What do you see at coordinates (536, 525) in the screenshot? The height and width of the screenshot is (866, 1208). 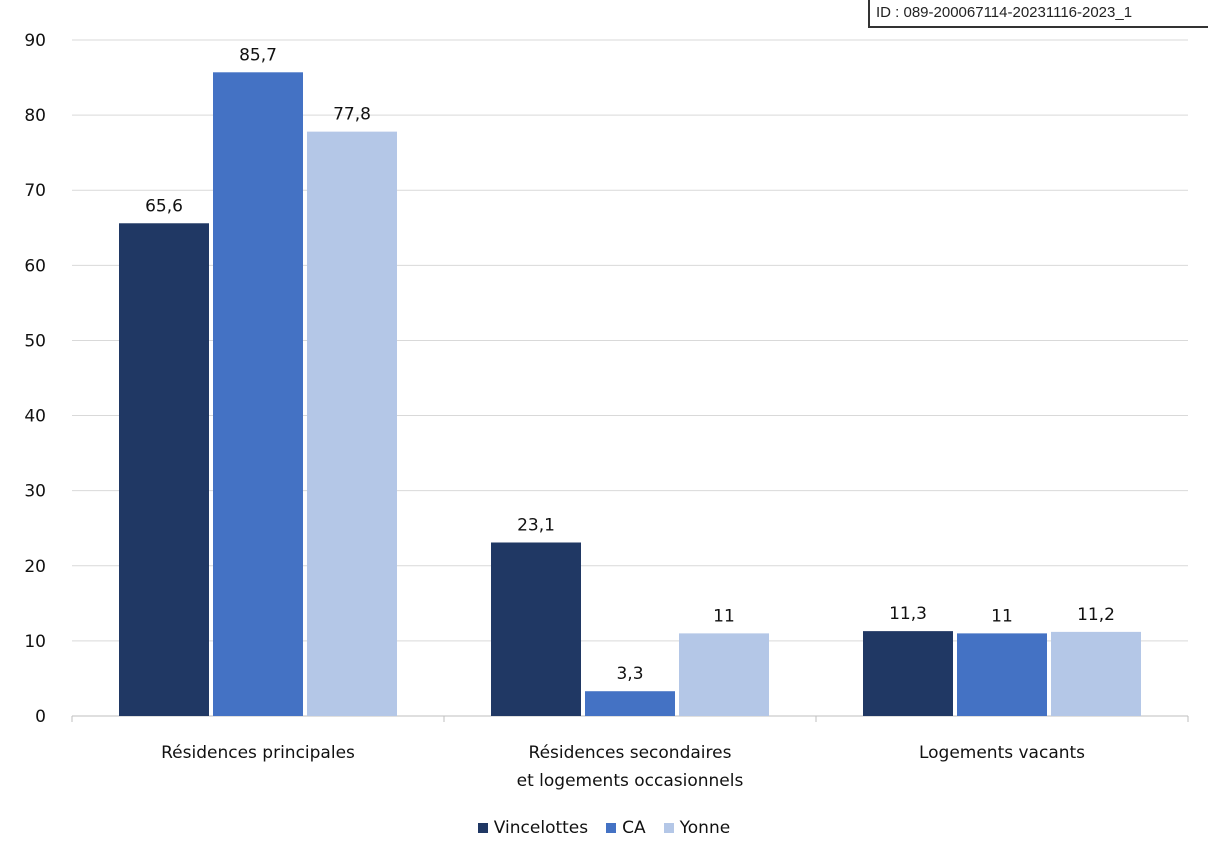 I see `data-label: 23,1` at bounding box center [536, 525].